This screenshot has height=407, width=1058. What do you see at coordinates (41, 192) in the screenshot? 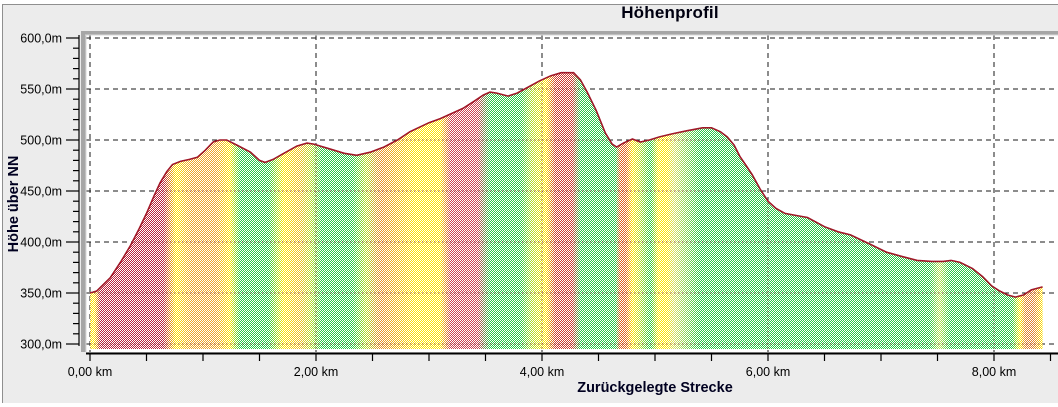
I see `y-tick-label: 450,0m` at bounding box center [41, 192].